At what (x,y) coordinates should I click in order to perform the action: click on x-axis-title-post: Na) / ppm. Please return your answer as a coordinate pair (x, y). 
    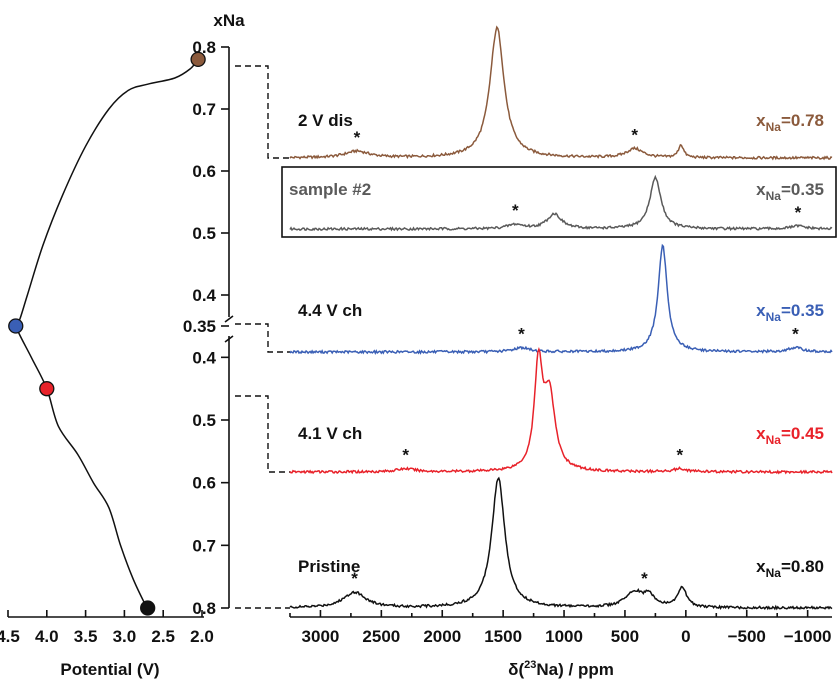
    Looking at the image, I should click on (574, 669).